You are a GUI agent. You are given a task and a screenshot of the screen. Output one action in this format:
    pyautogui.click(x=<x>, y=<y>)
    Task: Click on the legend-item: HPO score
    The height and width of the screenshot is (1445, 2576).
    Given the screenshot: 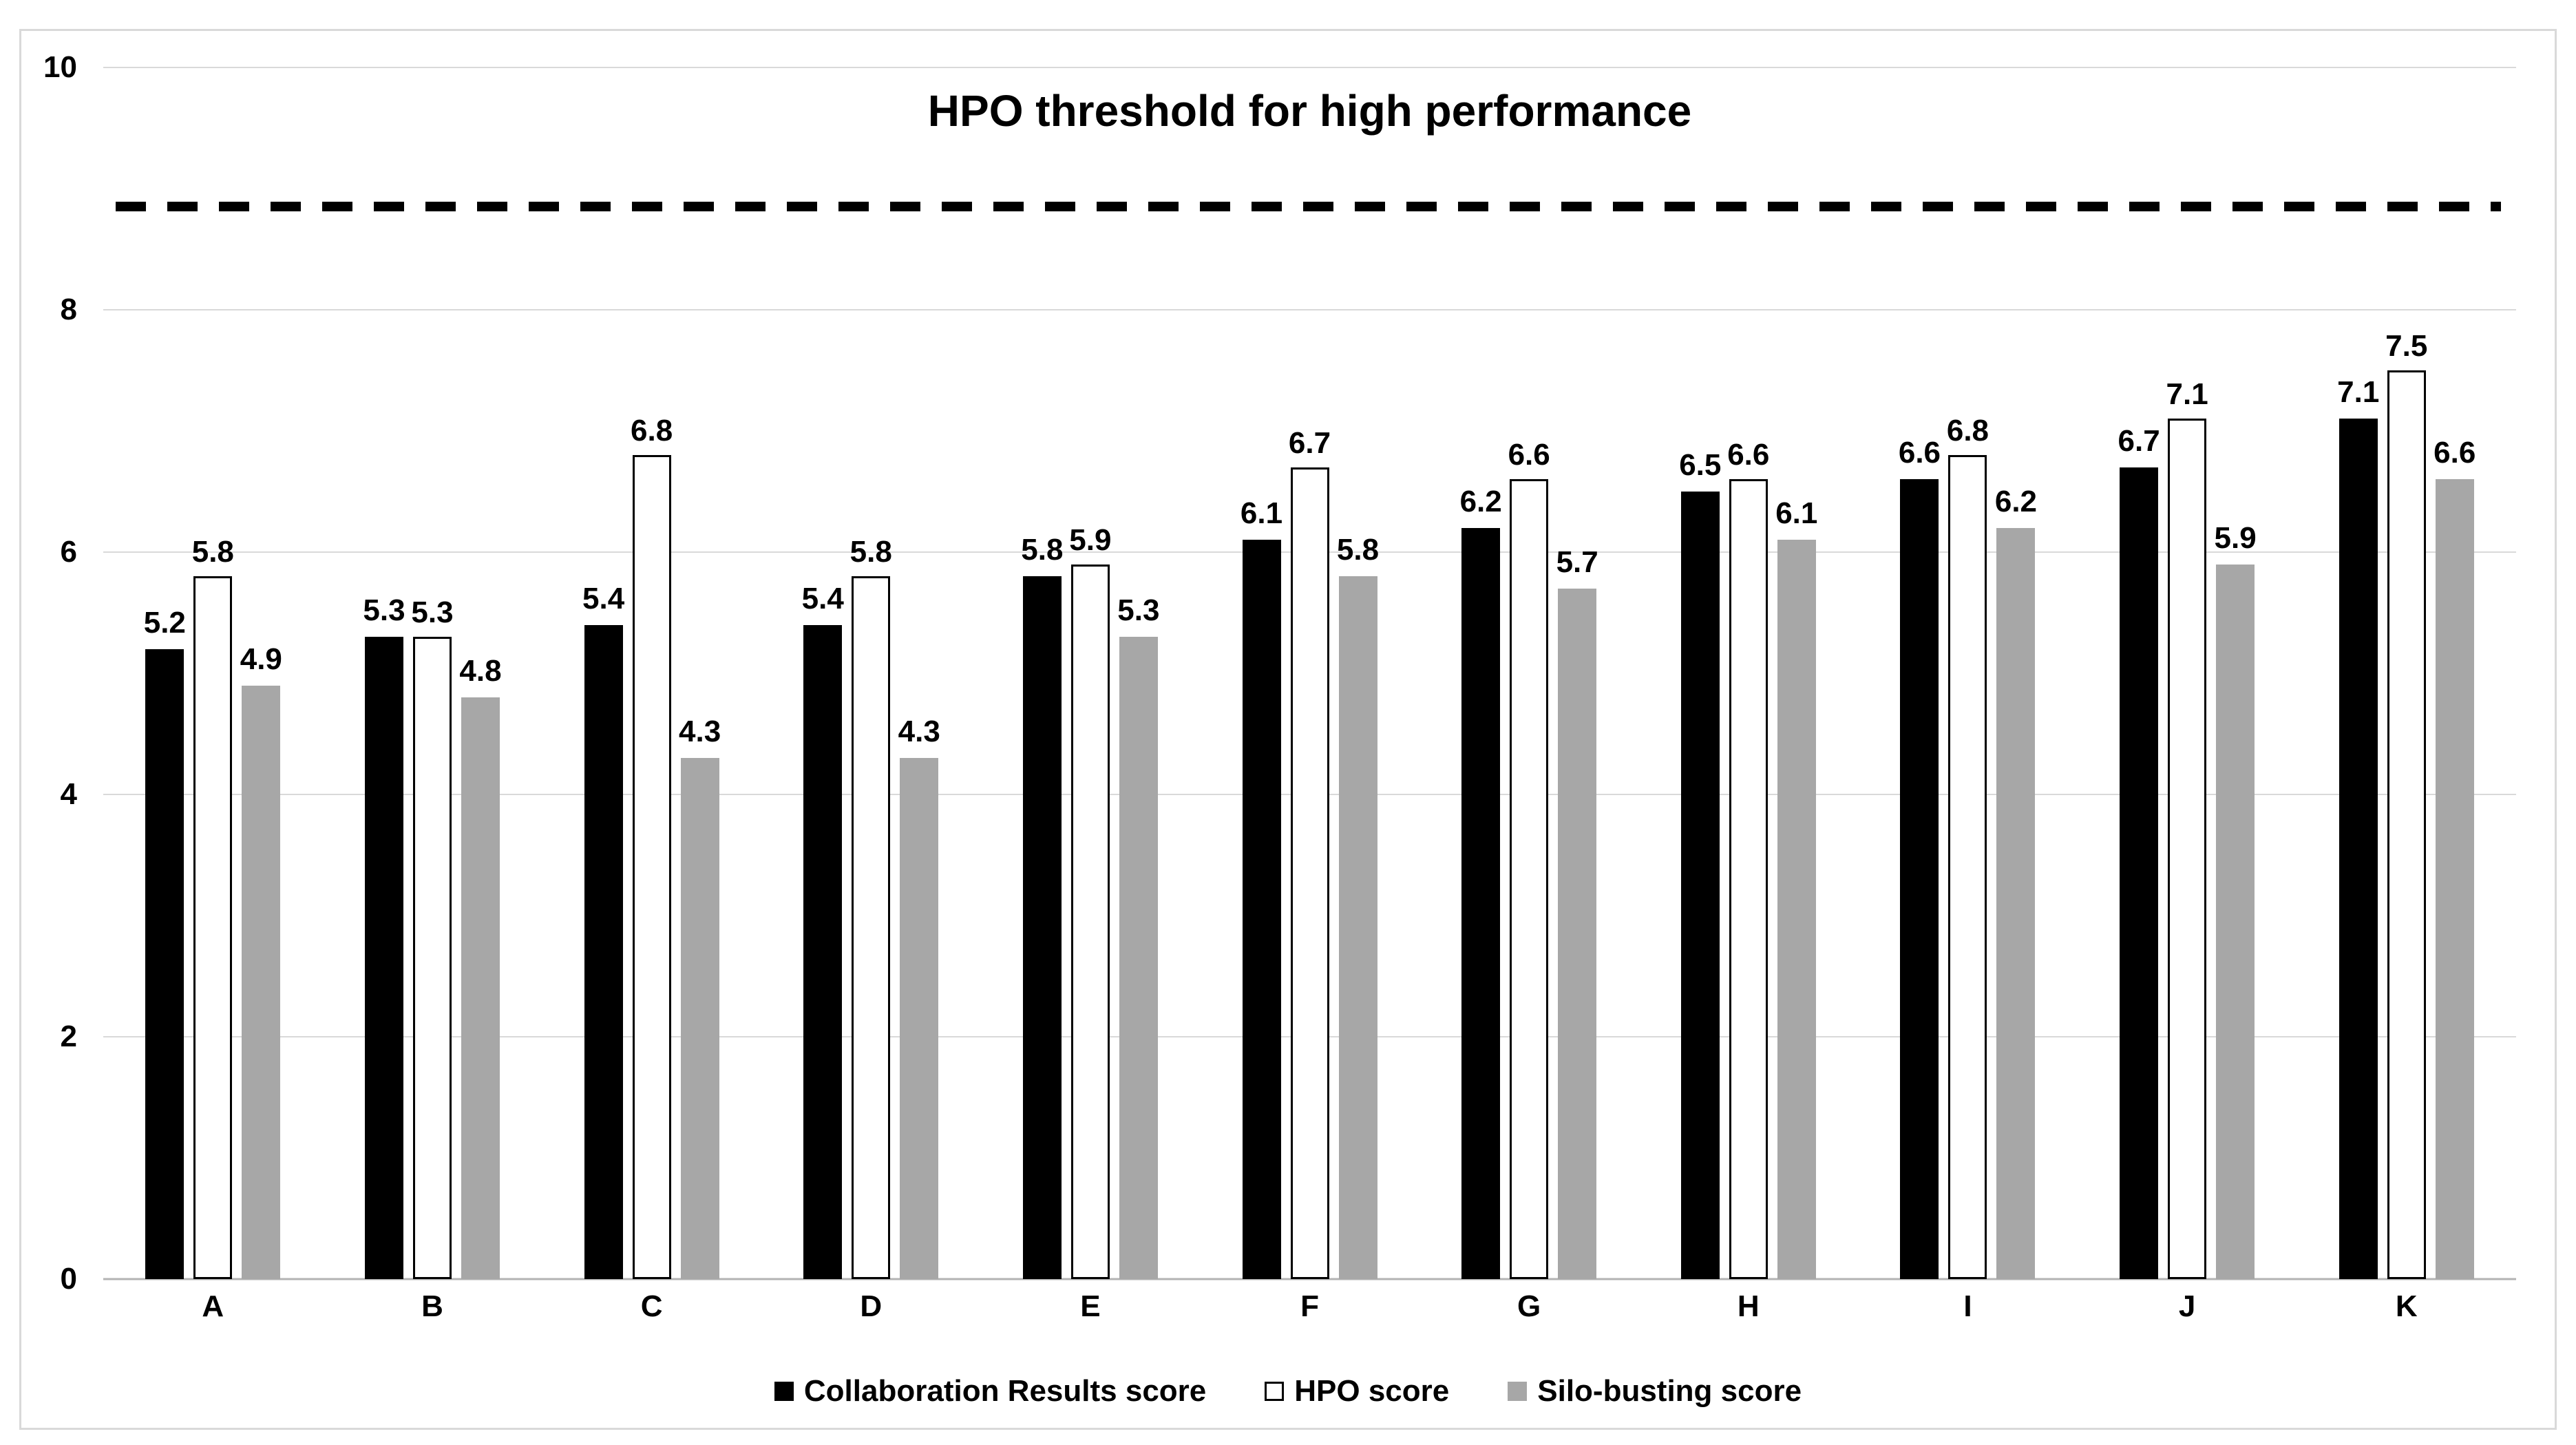 What is the action you would take?
    pyautogui.click(x=1357, y=1391)
    